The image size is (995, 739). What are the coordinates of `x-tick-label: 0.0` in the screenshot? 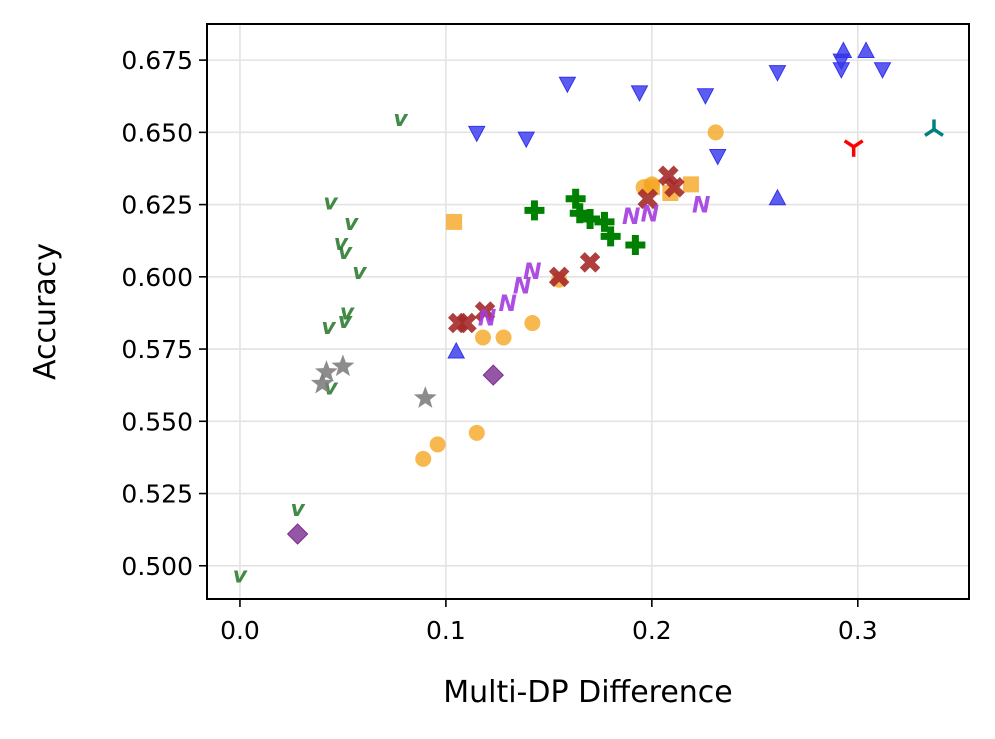 It's located at (240, 630).